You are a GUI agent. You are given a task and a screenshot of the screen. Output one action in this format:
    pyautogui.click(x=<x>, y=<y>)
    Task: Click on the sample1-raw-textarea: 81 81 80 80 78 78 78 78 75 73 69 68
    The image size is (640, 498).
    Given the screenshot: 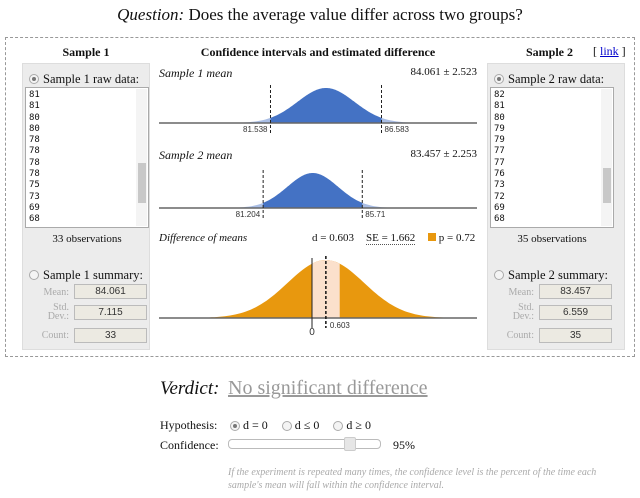 What is the action you would take?
    pyautogui.click(x=87, y=157)
    